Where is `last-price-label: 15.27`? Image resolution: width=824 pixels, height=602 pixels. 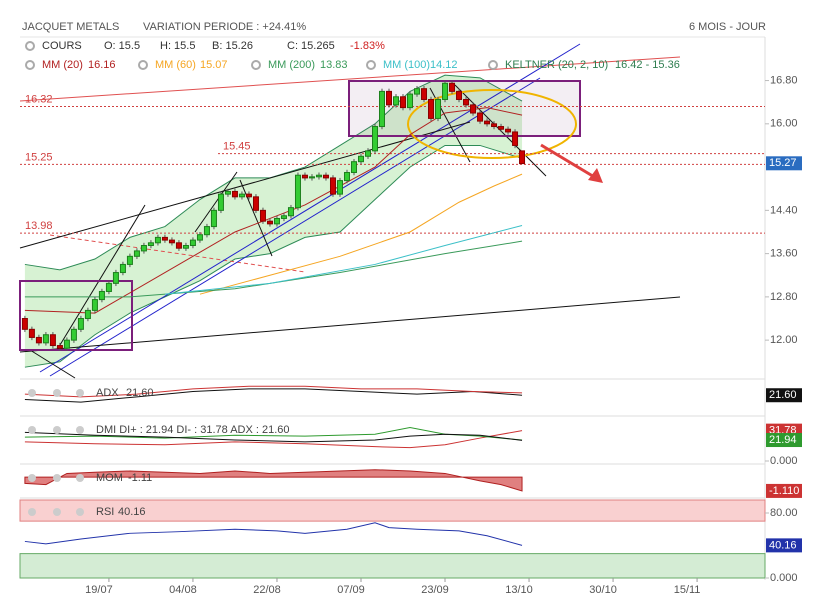 last-price-label: 15.27 is located at coordinates (783, 163).